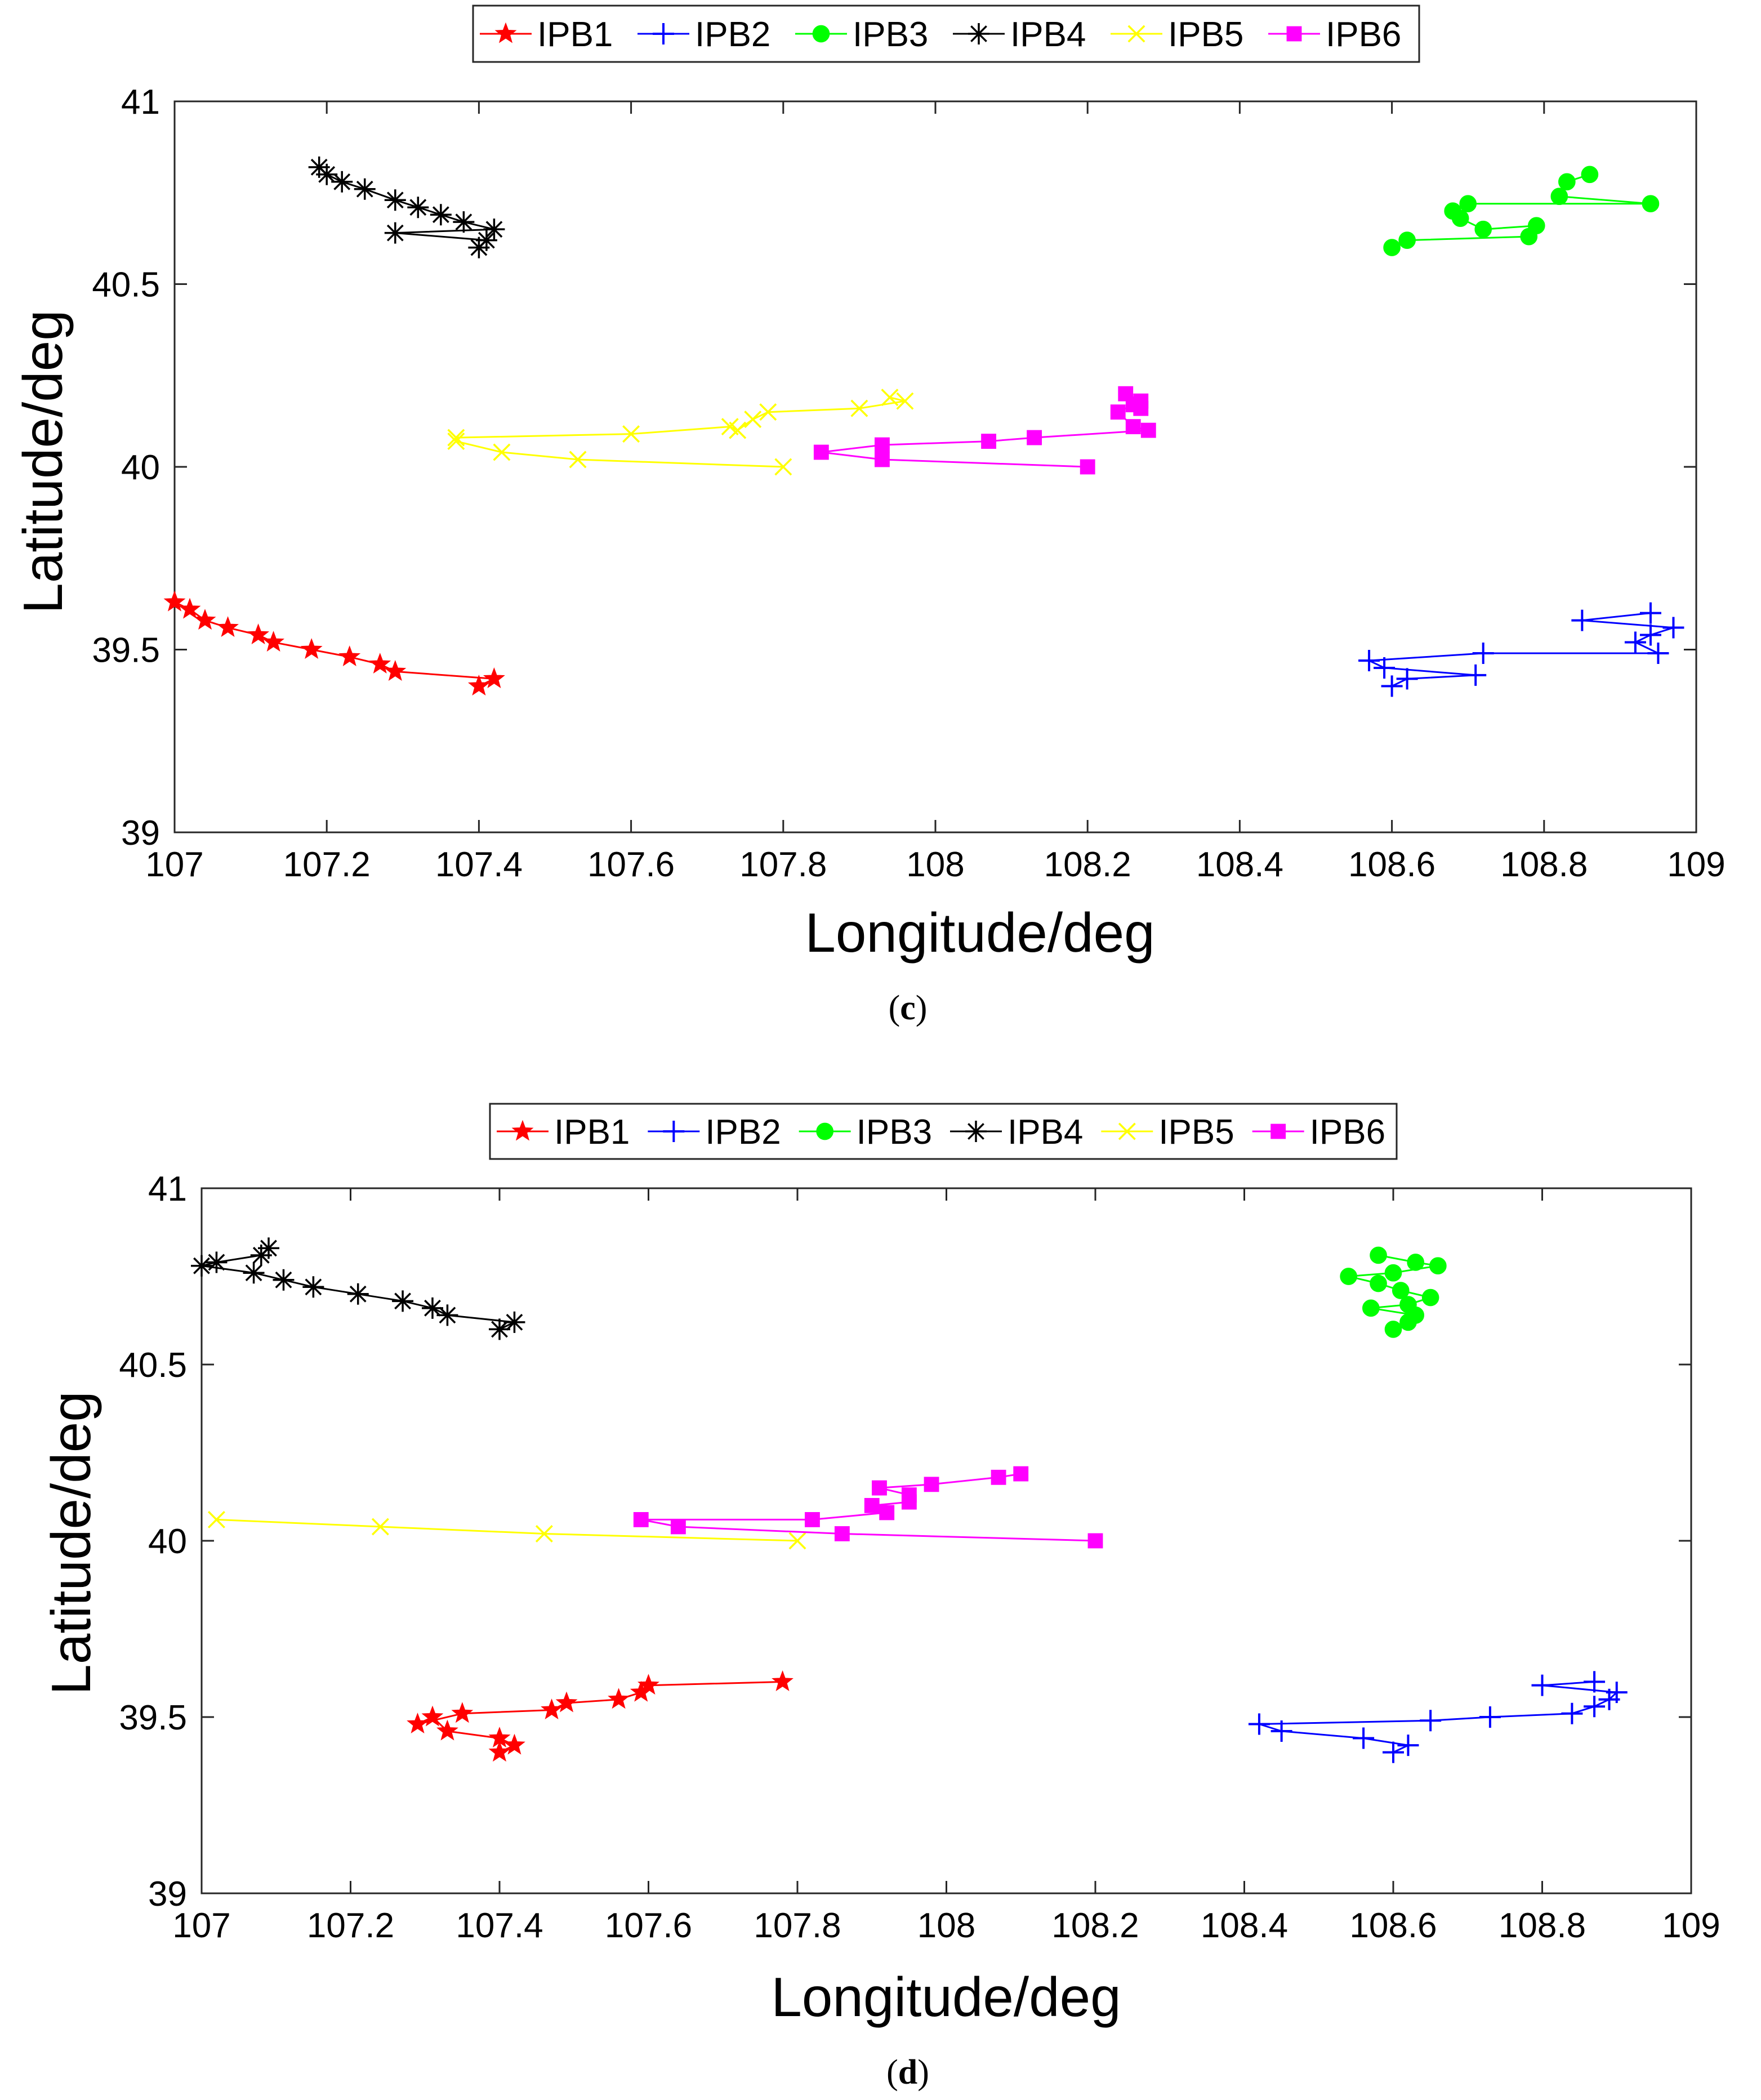 The height and width of the screenshot is (2100, 1761). I want to click on x-tick-label: 108.2, so click(1087, 864).